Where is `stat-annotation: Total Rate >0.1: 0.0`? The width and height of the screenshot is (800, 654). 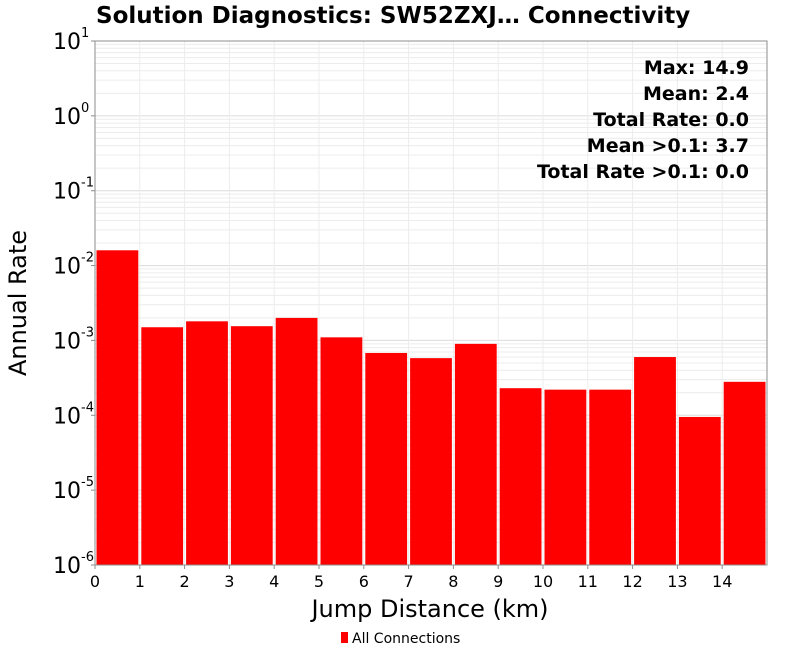 stat-annotation: Total Rate >0.1: 0.0 is located at coordinates (643, 172).